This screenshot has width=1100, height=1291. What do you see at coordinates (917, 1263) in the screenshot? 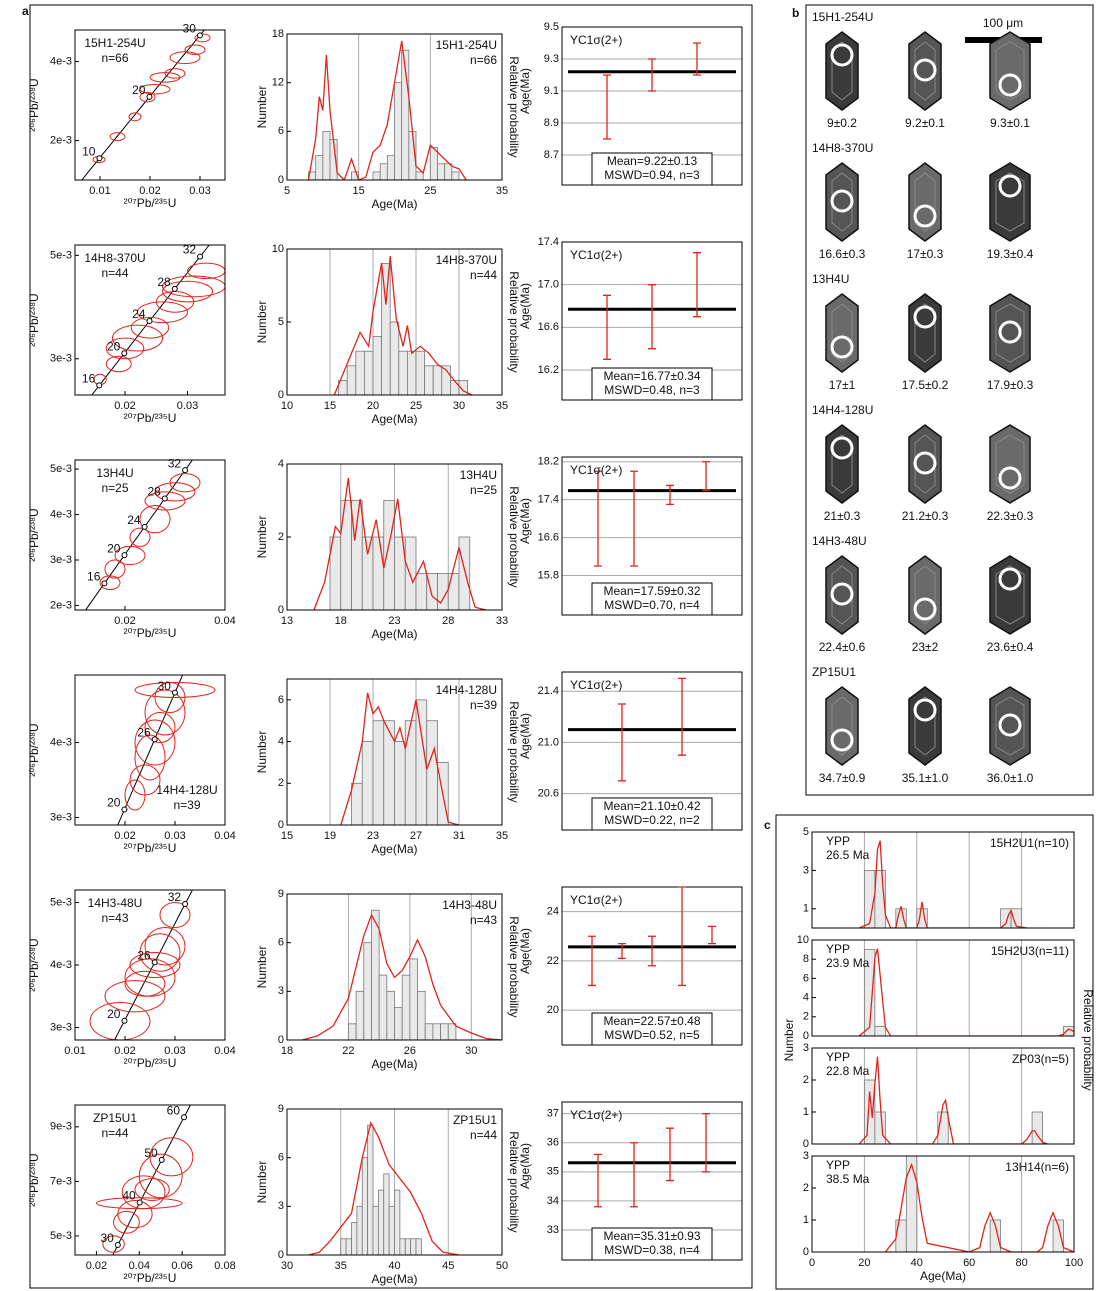
I see `x-tick-label: 40` at bounding box center [917, 1263].